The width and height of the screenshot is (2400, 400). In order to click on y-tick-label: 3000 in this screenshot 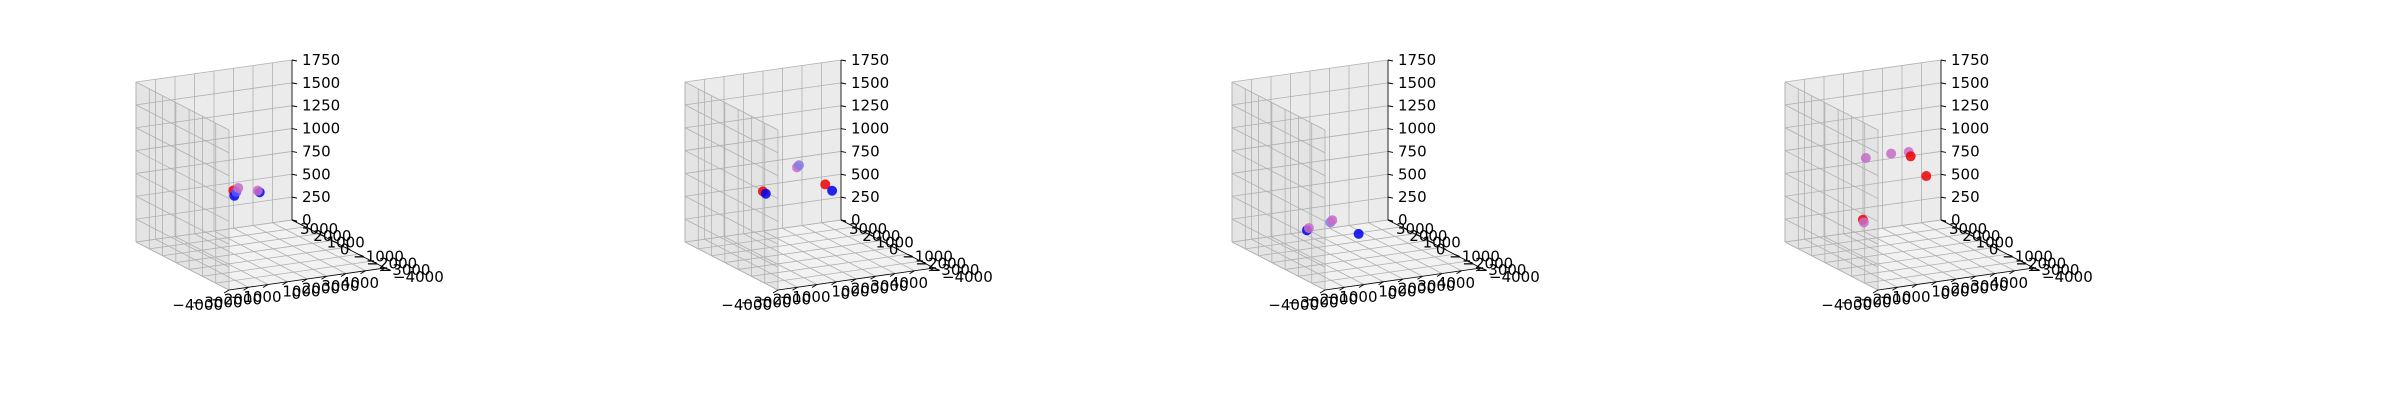, I will do `click(868, 229)`.